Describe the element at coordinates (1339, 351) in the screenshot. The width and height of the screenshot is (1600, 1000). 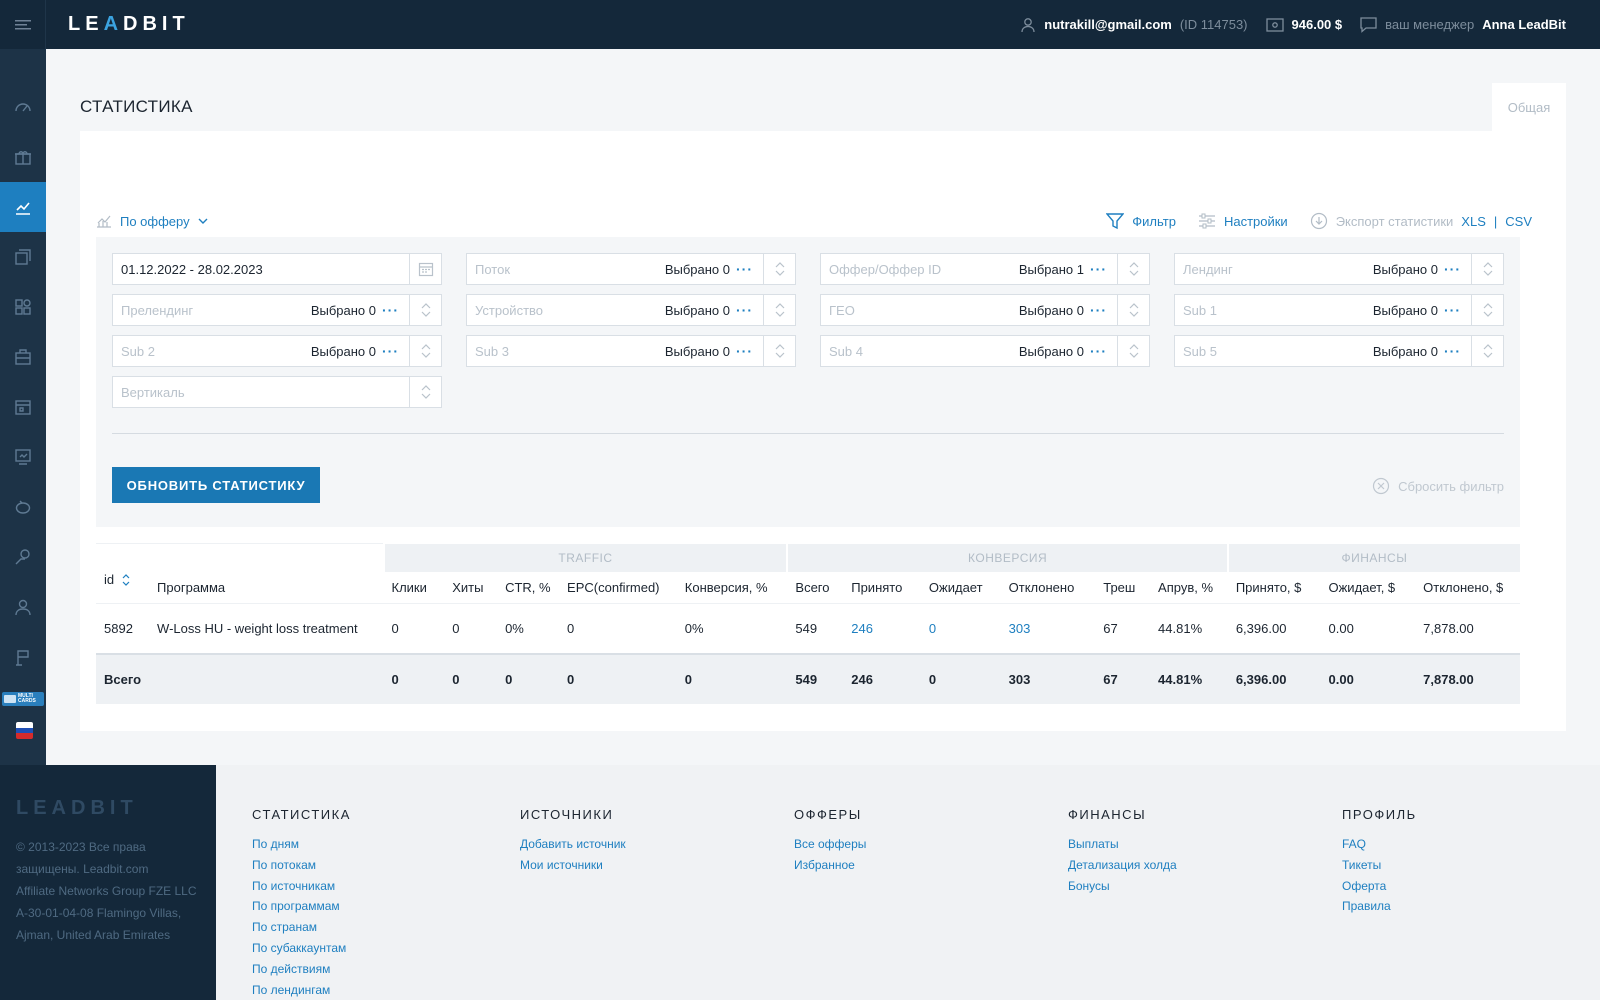
I see `filter-field: Sub 5 Выбрано 0 ···` at that location.